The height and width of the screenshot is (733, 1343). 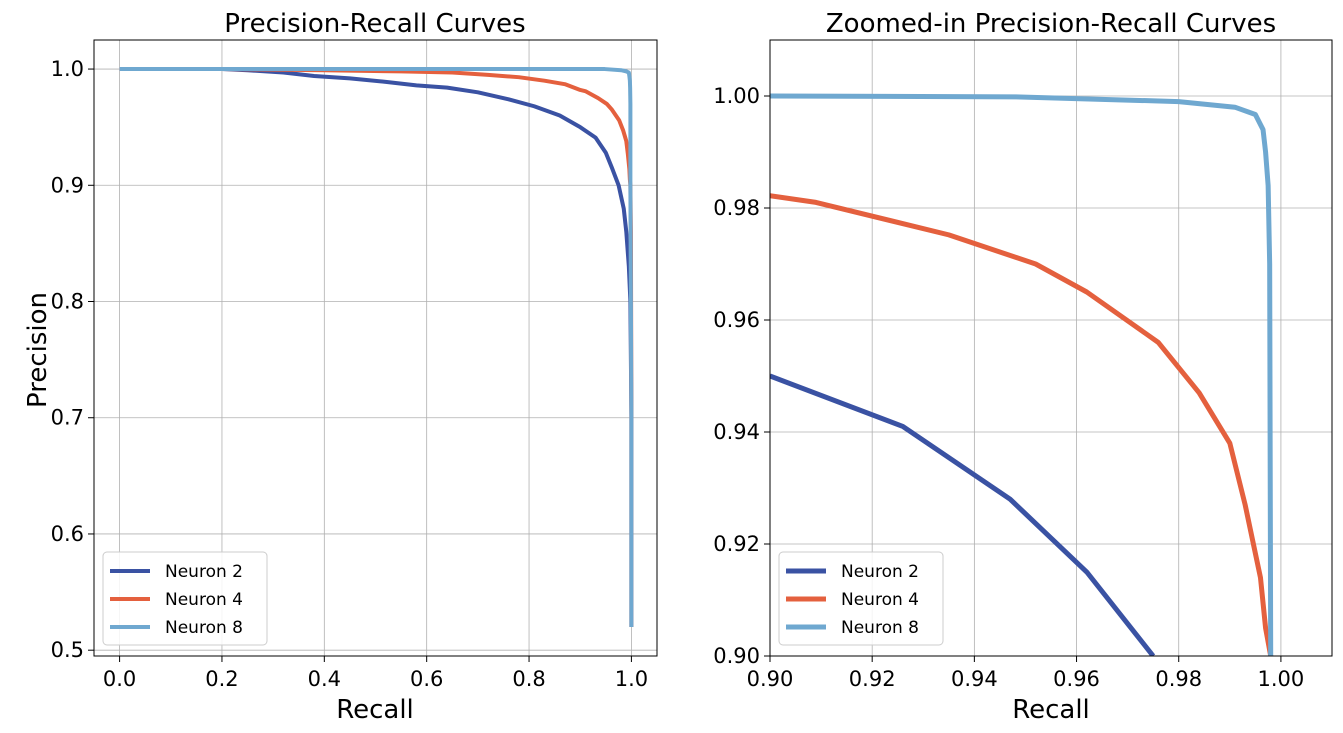 I want to click on right-y-tick-label: 0.94, so click(x=736, y=432).